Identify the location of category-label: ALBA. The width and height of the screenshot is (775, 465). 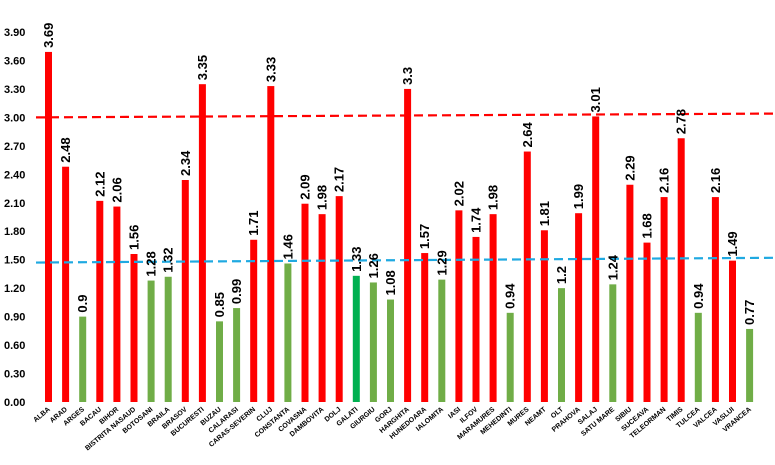
(41, 415).